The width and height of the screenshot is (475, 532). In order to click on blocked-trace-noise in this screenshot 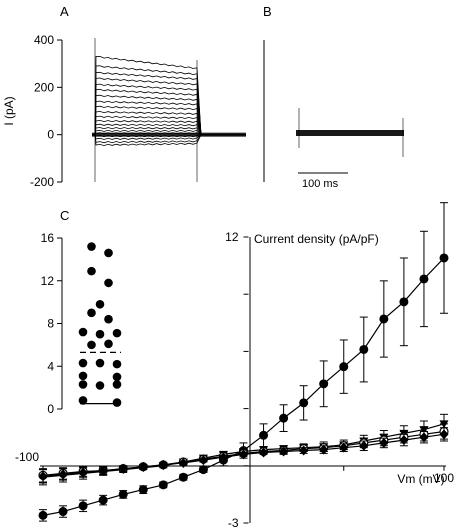, I will do `click(350, 133)`.